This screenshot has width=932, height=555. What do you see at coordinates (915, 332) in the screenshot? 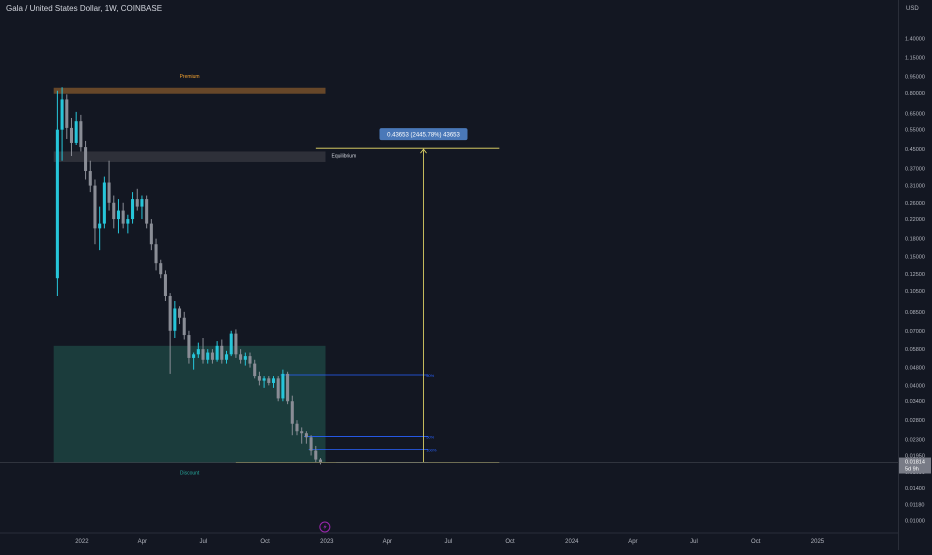
I see `y-tick-label: 0.07000` at bounding box center [915, 332].